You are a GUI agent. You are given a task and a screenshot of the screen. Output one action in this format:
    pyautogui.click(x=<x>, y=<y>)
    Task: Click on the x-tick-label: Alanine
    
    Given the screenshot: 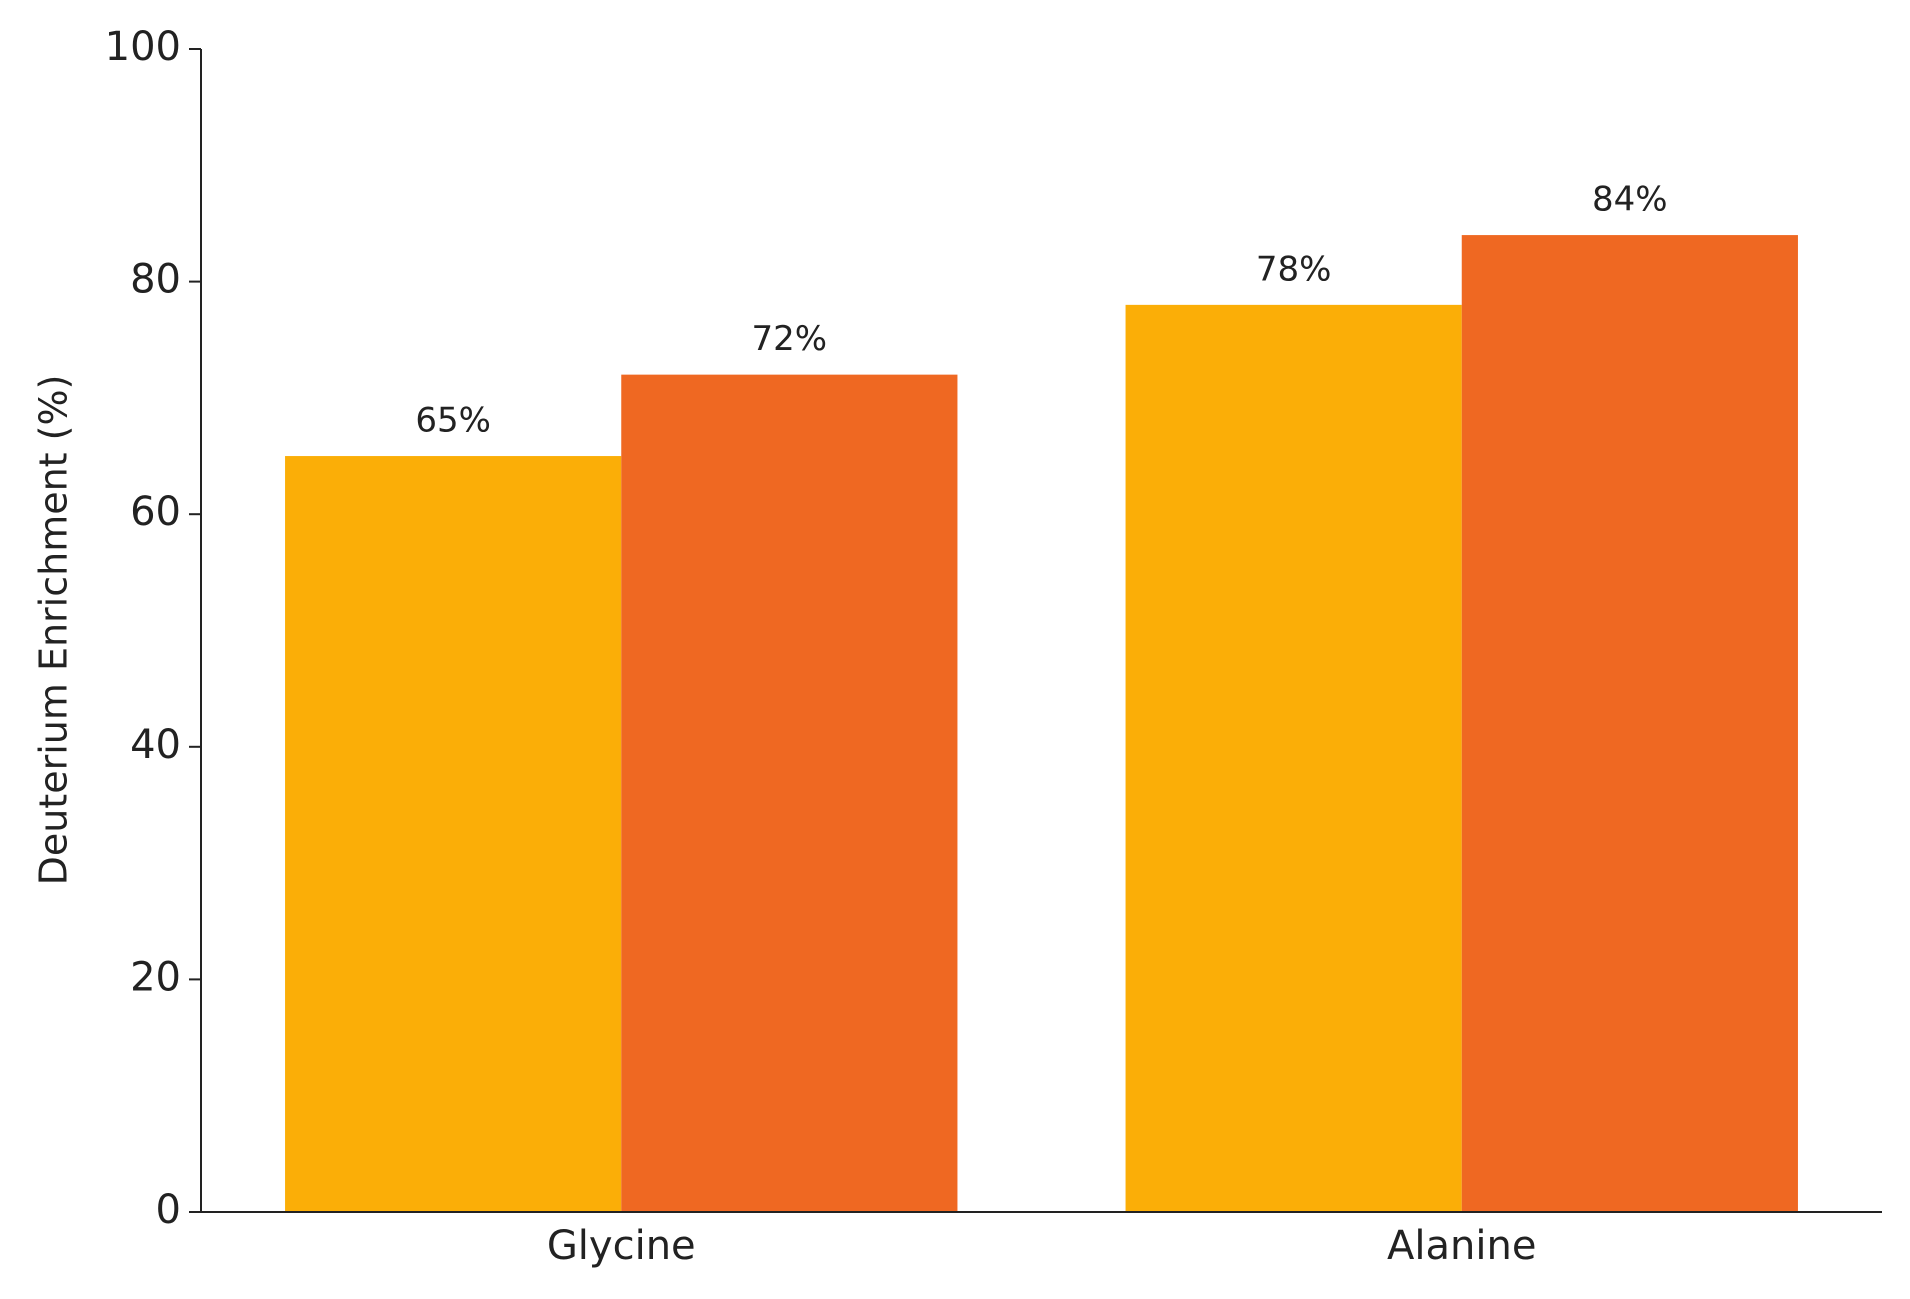 What is the action you would take?
    pyautogui.click(x=1461, y=1246)
    